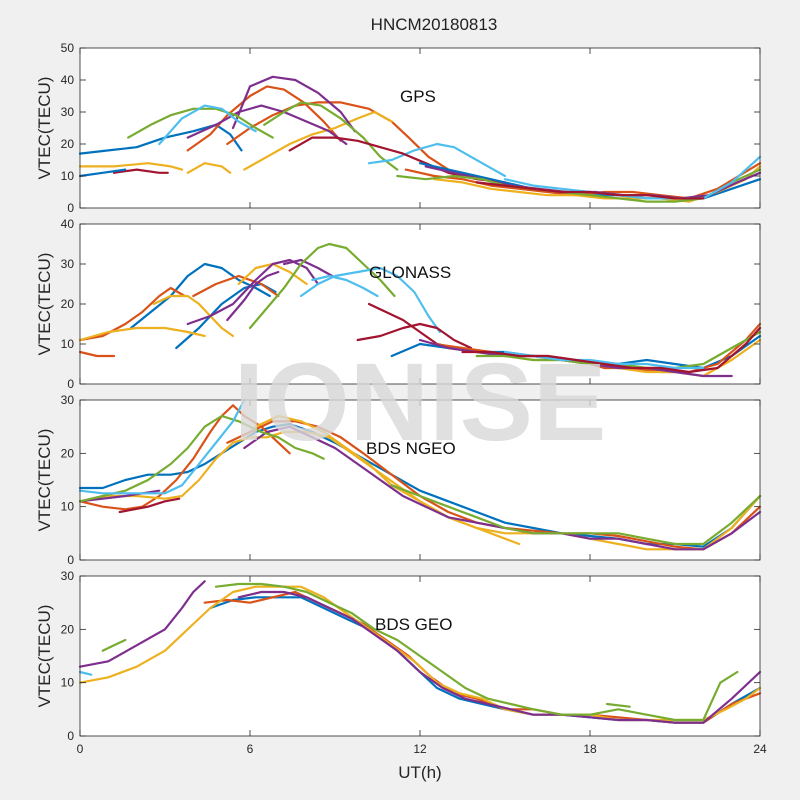  I want to click on x-tick-label: 24, so click(760, 749).